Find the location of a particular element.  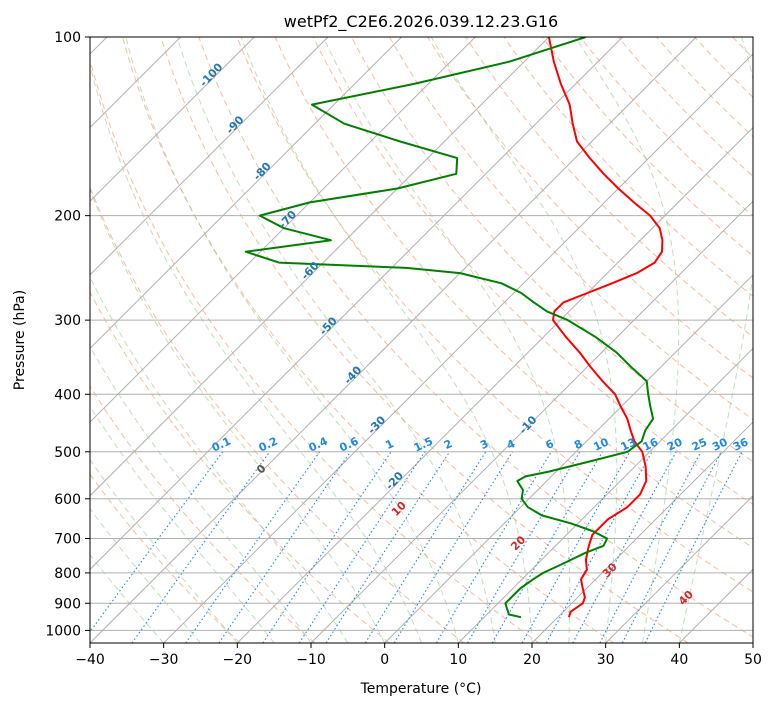

x-tick-label: −30 is located at coordinates (164, 660).